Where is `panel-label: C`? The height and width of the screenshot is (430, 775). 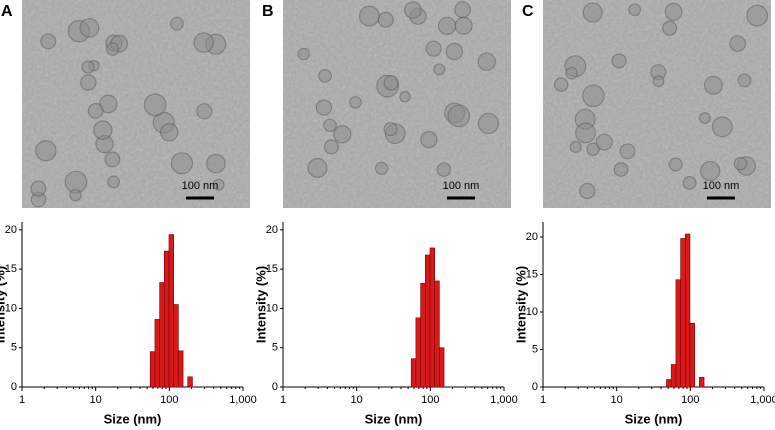
panel-label: C is located at coordinates (528, 11).